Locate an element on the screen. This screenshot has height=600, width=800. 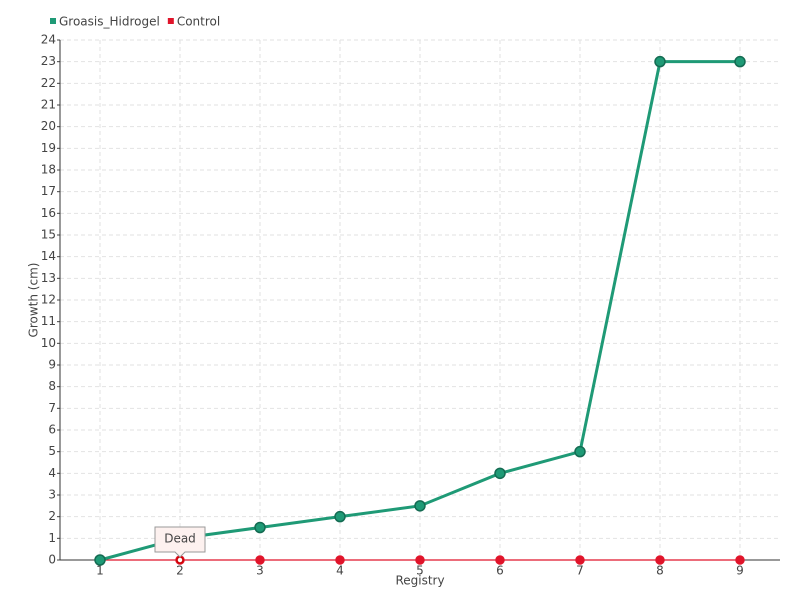
y-tick-label: 0 is located at coordinates (52, 560).